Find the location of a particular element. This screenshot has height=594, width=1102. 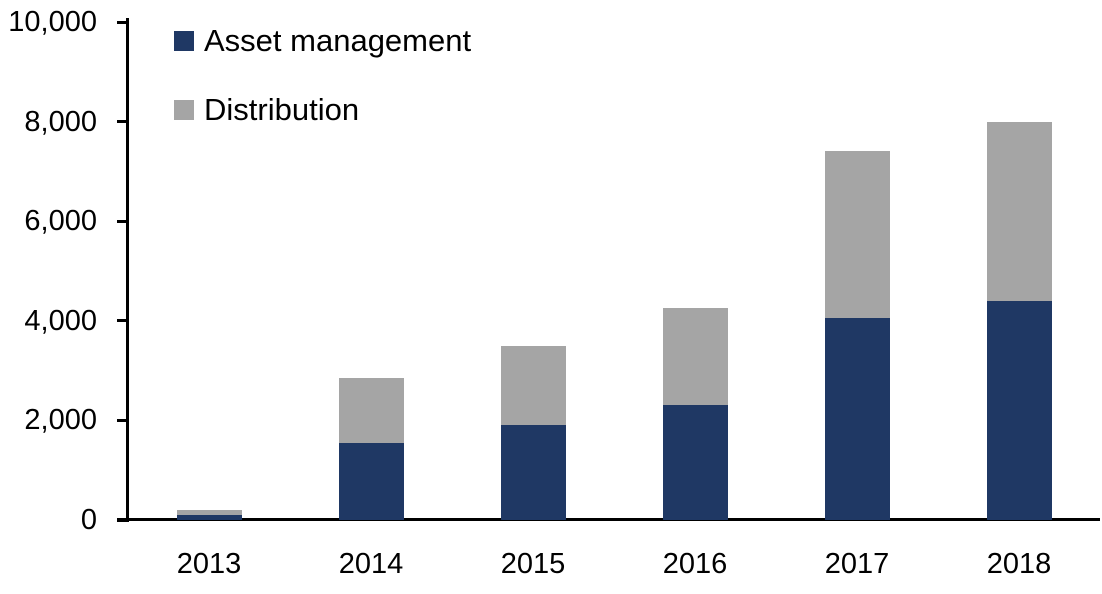

y-axis-tick-label: 2,000 is located at coordinates (60, 420).